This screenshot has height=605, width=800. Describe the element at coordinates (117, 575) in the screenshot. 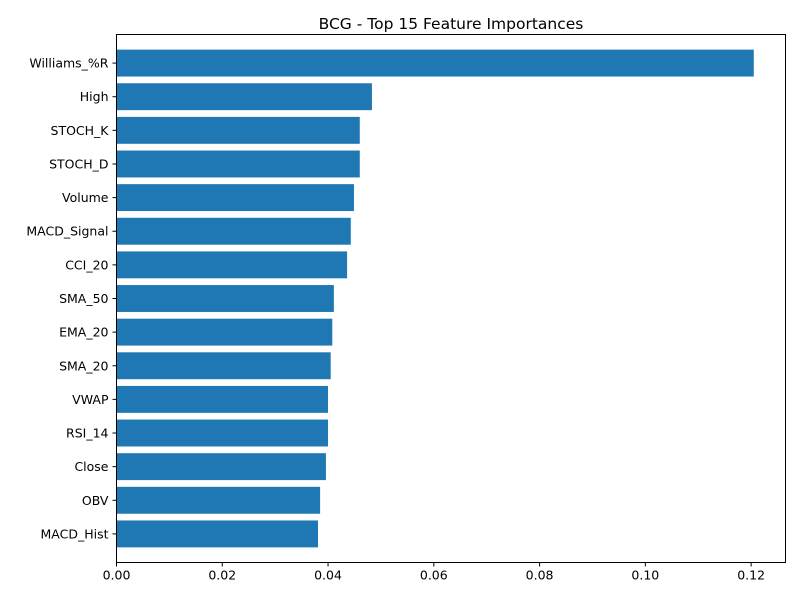

I see `x-tick-label: 0.00` at that location.